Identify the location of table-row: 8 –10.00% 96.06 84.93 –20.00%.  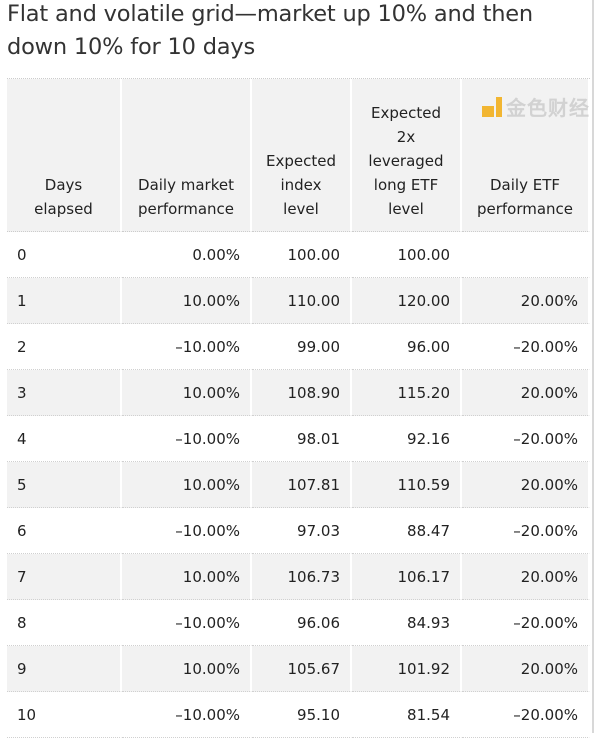
(298, 623).